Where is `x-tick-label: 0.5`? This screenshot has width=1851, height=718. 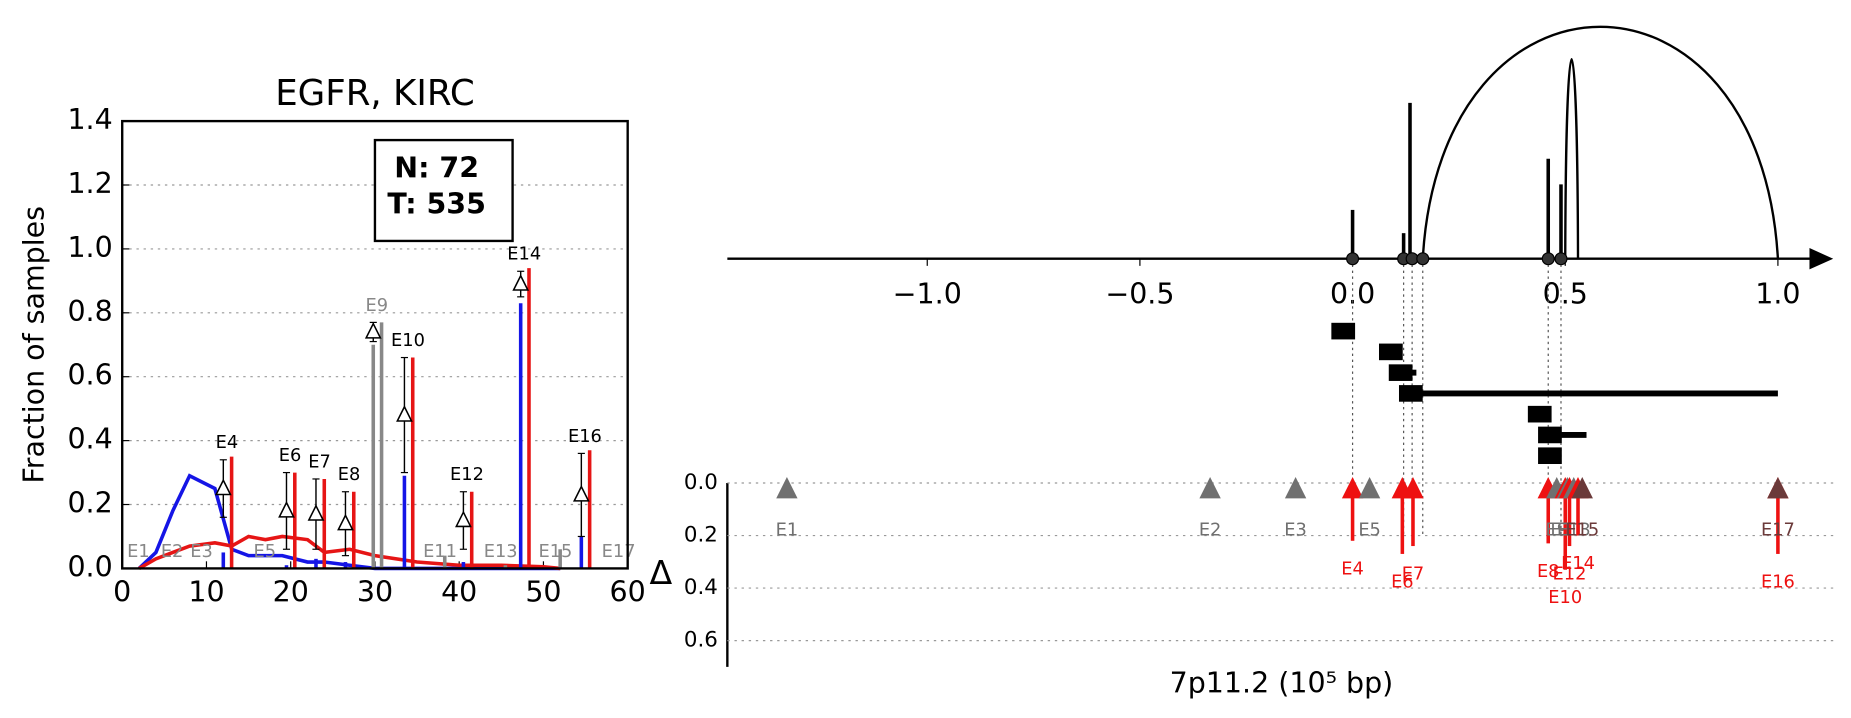 x-tick-label: 0.5 is located at coordinates (1565, 294).